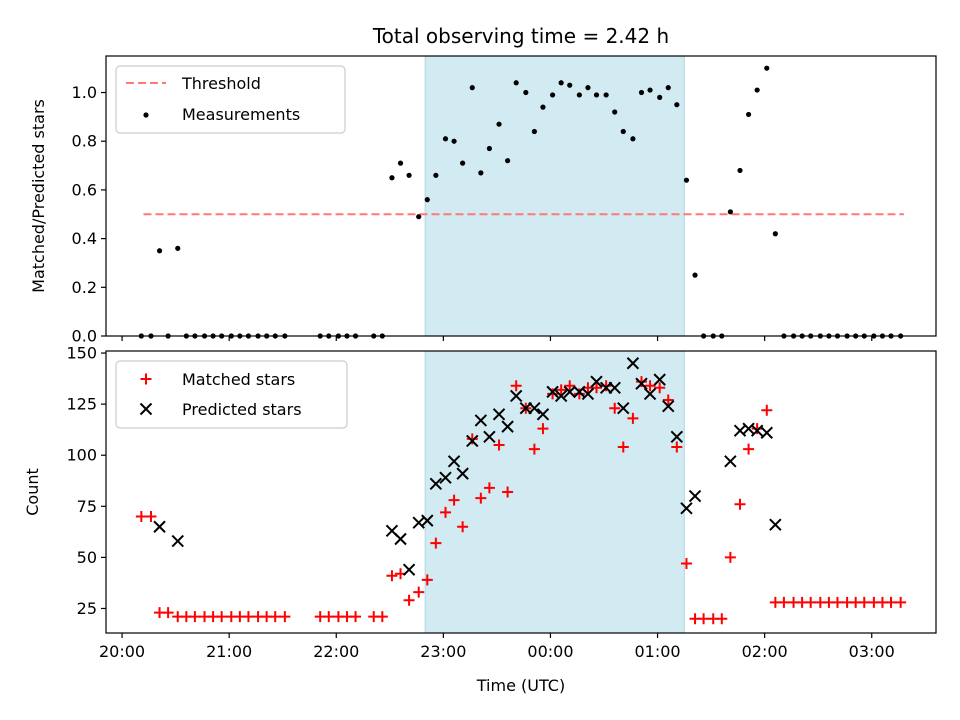  I want to click on bottom-x-ticks: 20:00 21:00 22:00 23:00 00:00 01:00 02:00 03:00, so click(497, 647).